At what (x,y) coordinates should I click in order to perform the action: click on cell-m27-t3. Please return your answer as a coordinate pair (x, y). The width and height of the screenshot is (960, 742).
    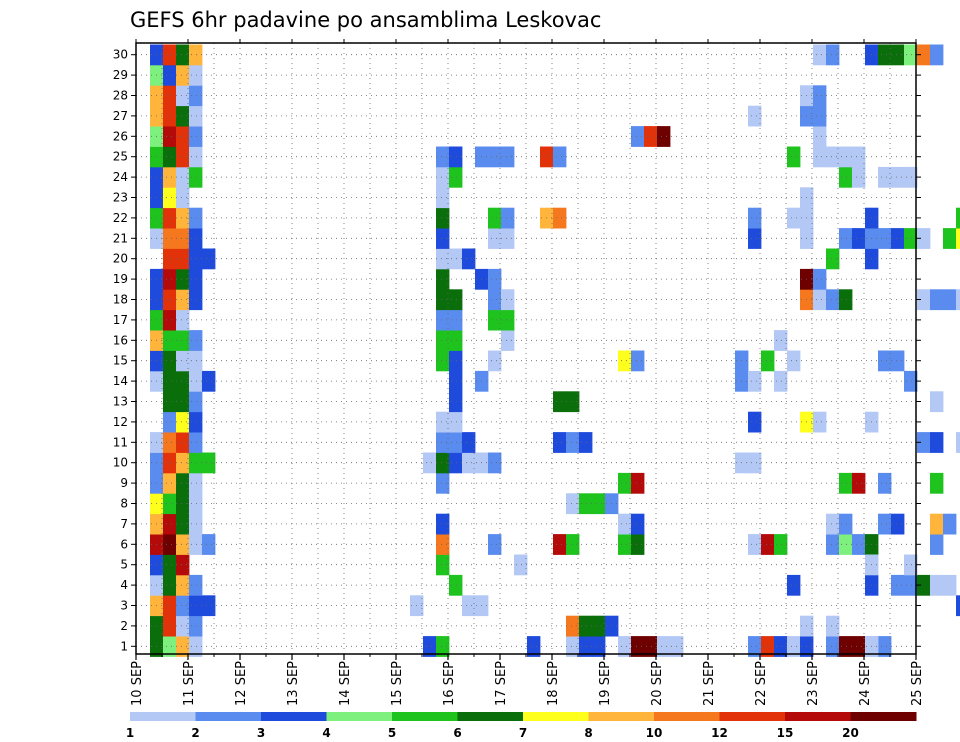
    Looking at the image, I should click on (183, 116).